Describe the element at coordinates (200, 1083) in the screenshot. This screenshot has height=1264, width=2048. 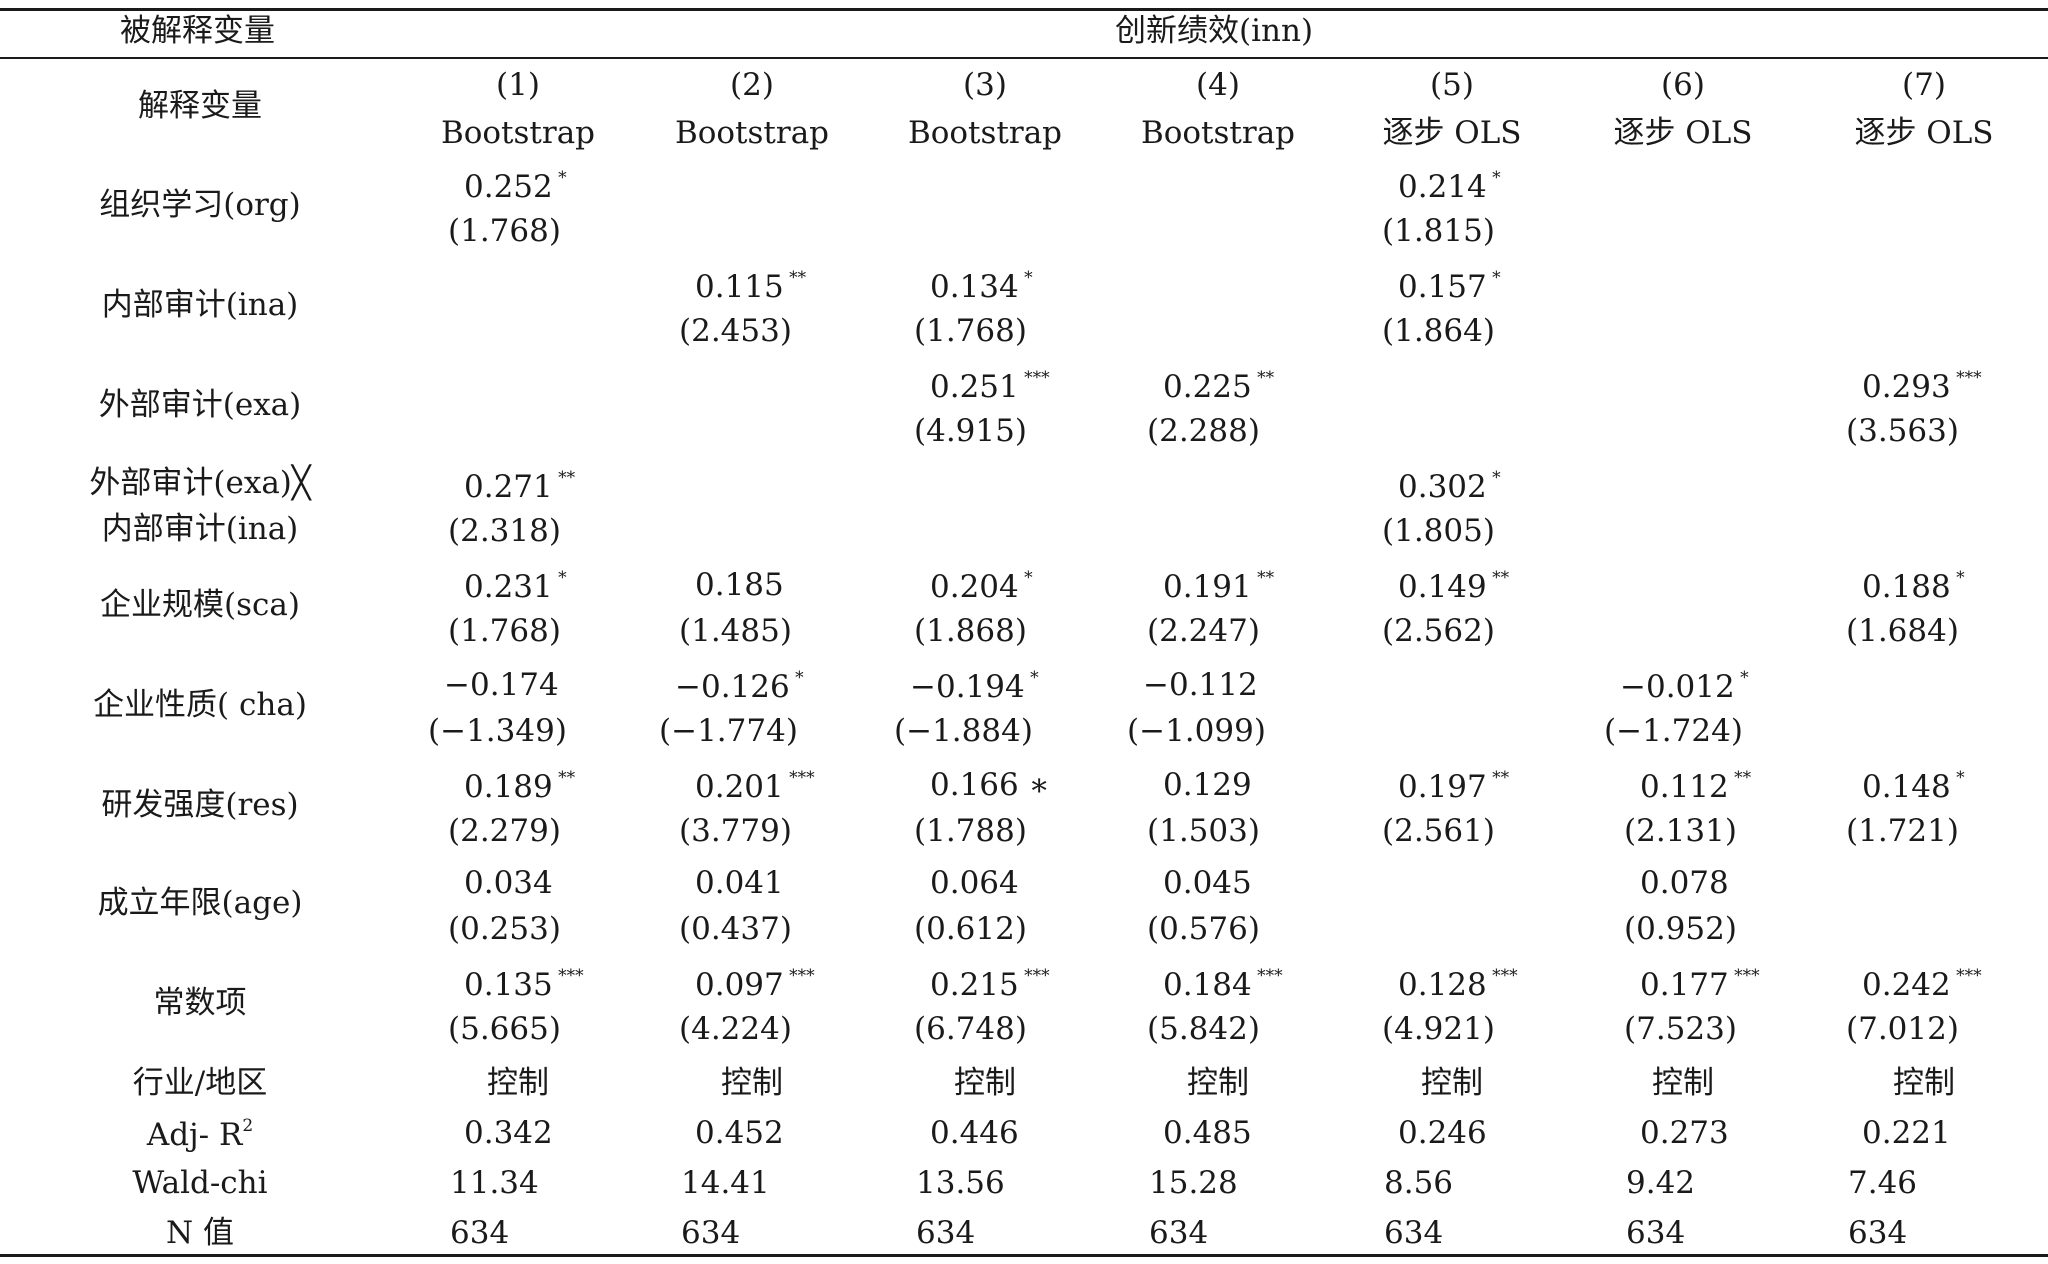
I see `footer-label-text: 行业/地区` at that location.